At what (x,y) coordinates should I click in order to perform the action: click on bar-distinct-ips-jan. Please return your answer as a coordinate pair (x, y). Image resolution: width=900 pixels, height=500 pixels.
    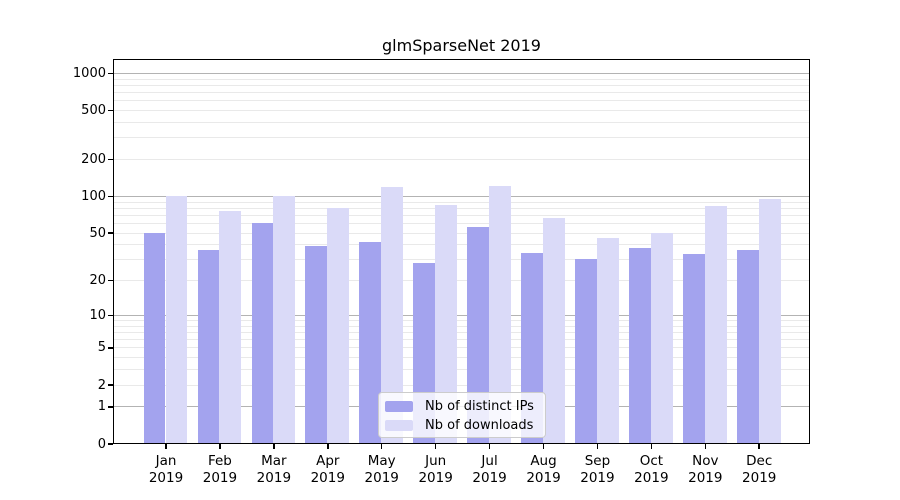
    Looking at the image, I should click on (154, 338).